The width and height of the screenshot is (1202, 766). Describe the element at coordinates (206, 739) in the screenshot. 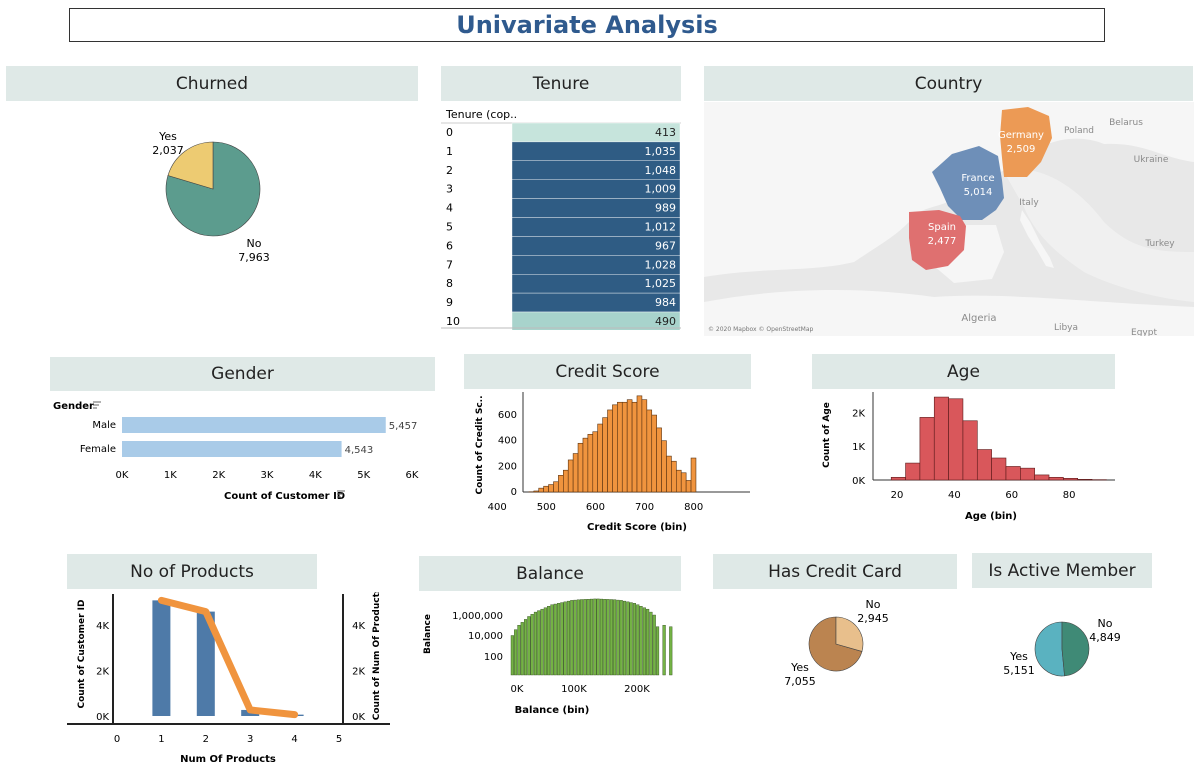

I see `products-x-tick: 2` at that location.